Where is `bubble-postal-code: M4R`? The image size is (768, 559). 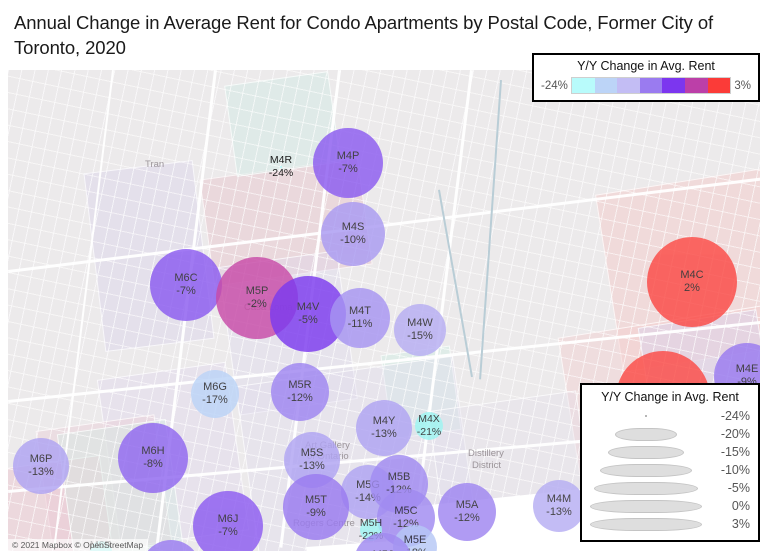
bubble-postal-code: M4R is located at coordinates (281, 160).